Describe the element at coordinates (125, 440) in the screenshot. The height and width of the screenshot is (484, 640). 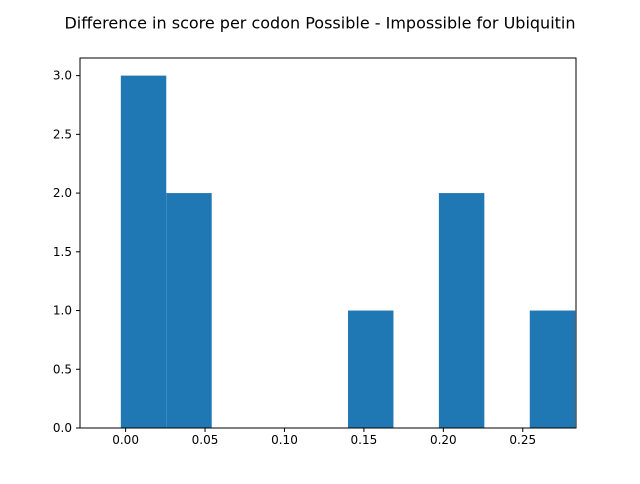
I see `x-tick-label: 0.00` at that location.